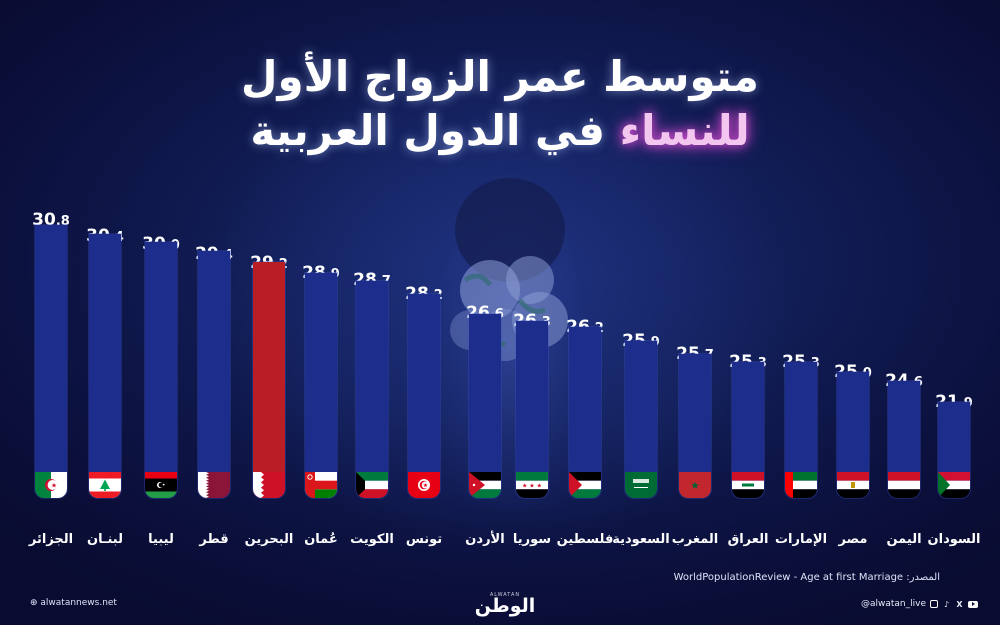 The image size is (1000, 625). I want to click on country-label: سوريا, so click(532, 539).